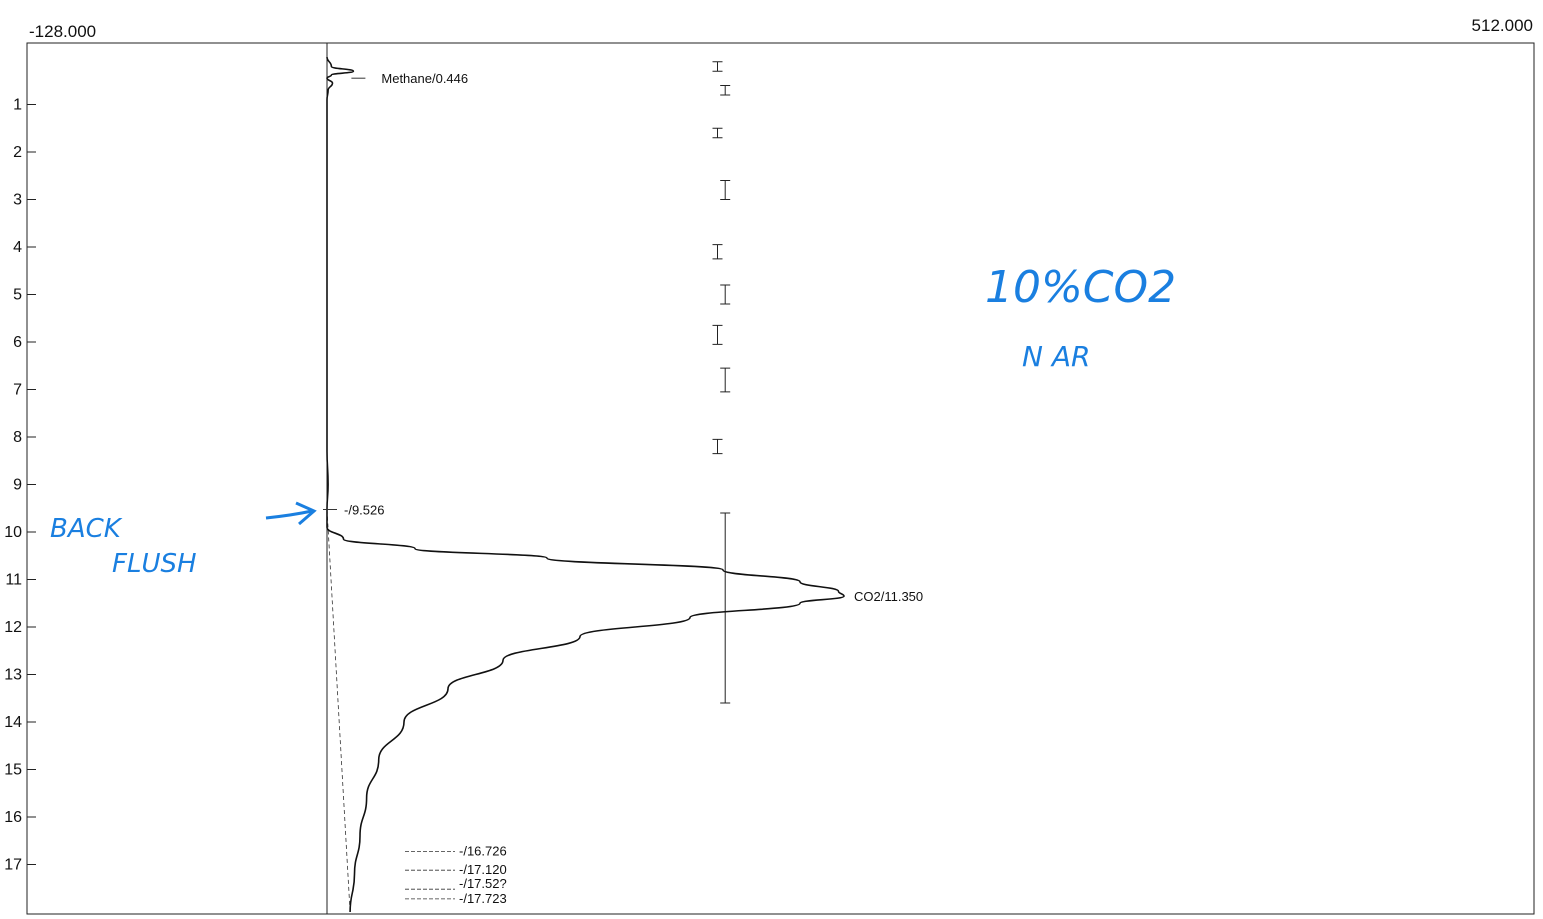 The image size is (1543, 919). Describe the element at coordinates (17, 437) in the screenshot. I see `time-tick-label: 8` at that location.